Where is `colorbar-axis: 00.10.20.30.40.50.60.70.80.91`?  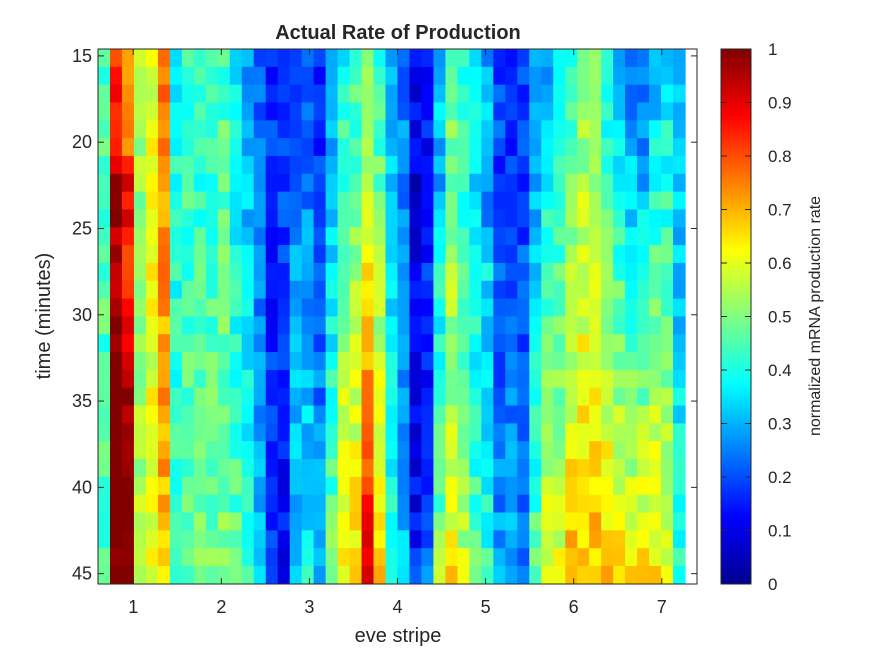
colorbar-axis: 00.10.20.30.40.50.60.70.80.91 is located at coordinates (756, 317).